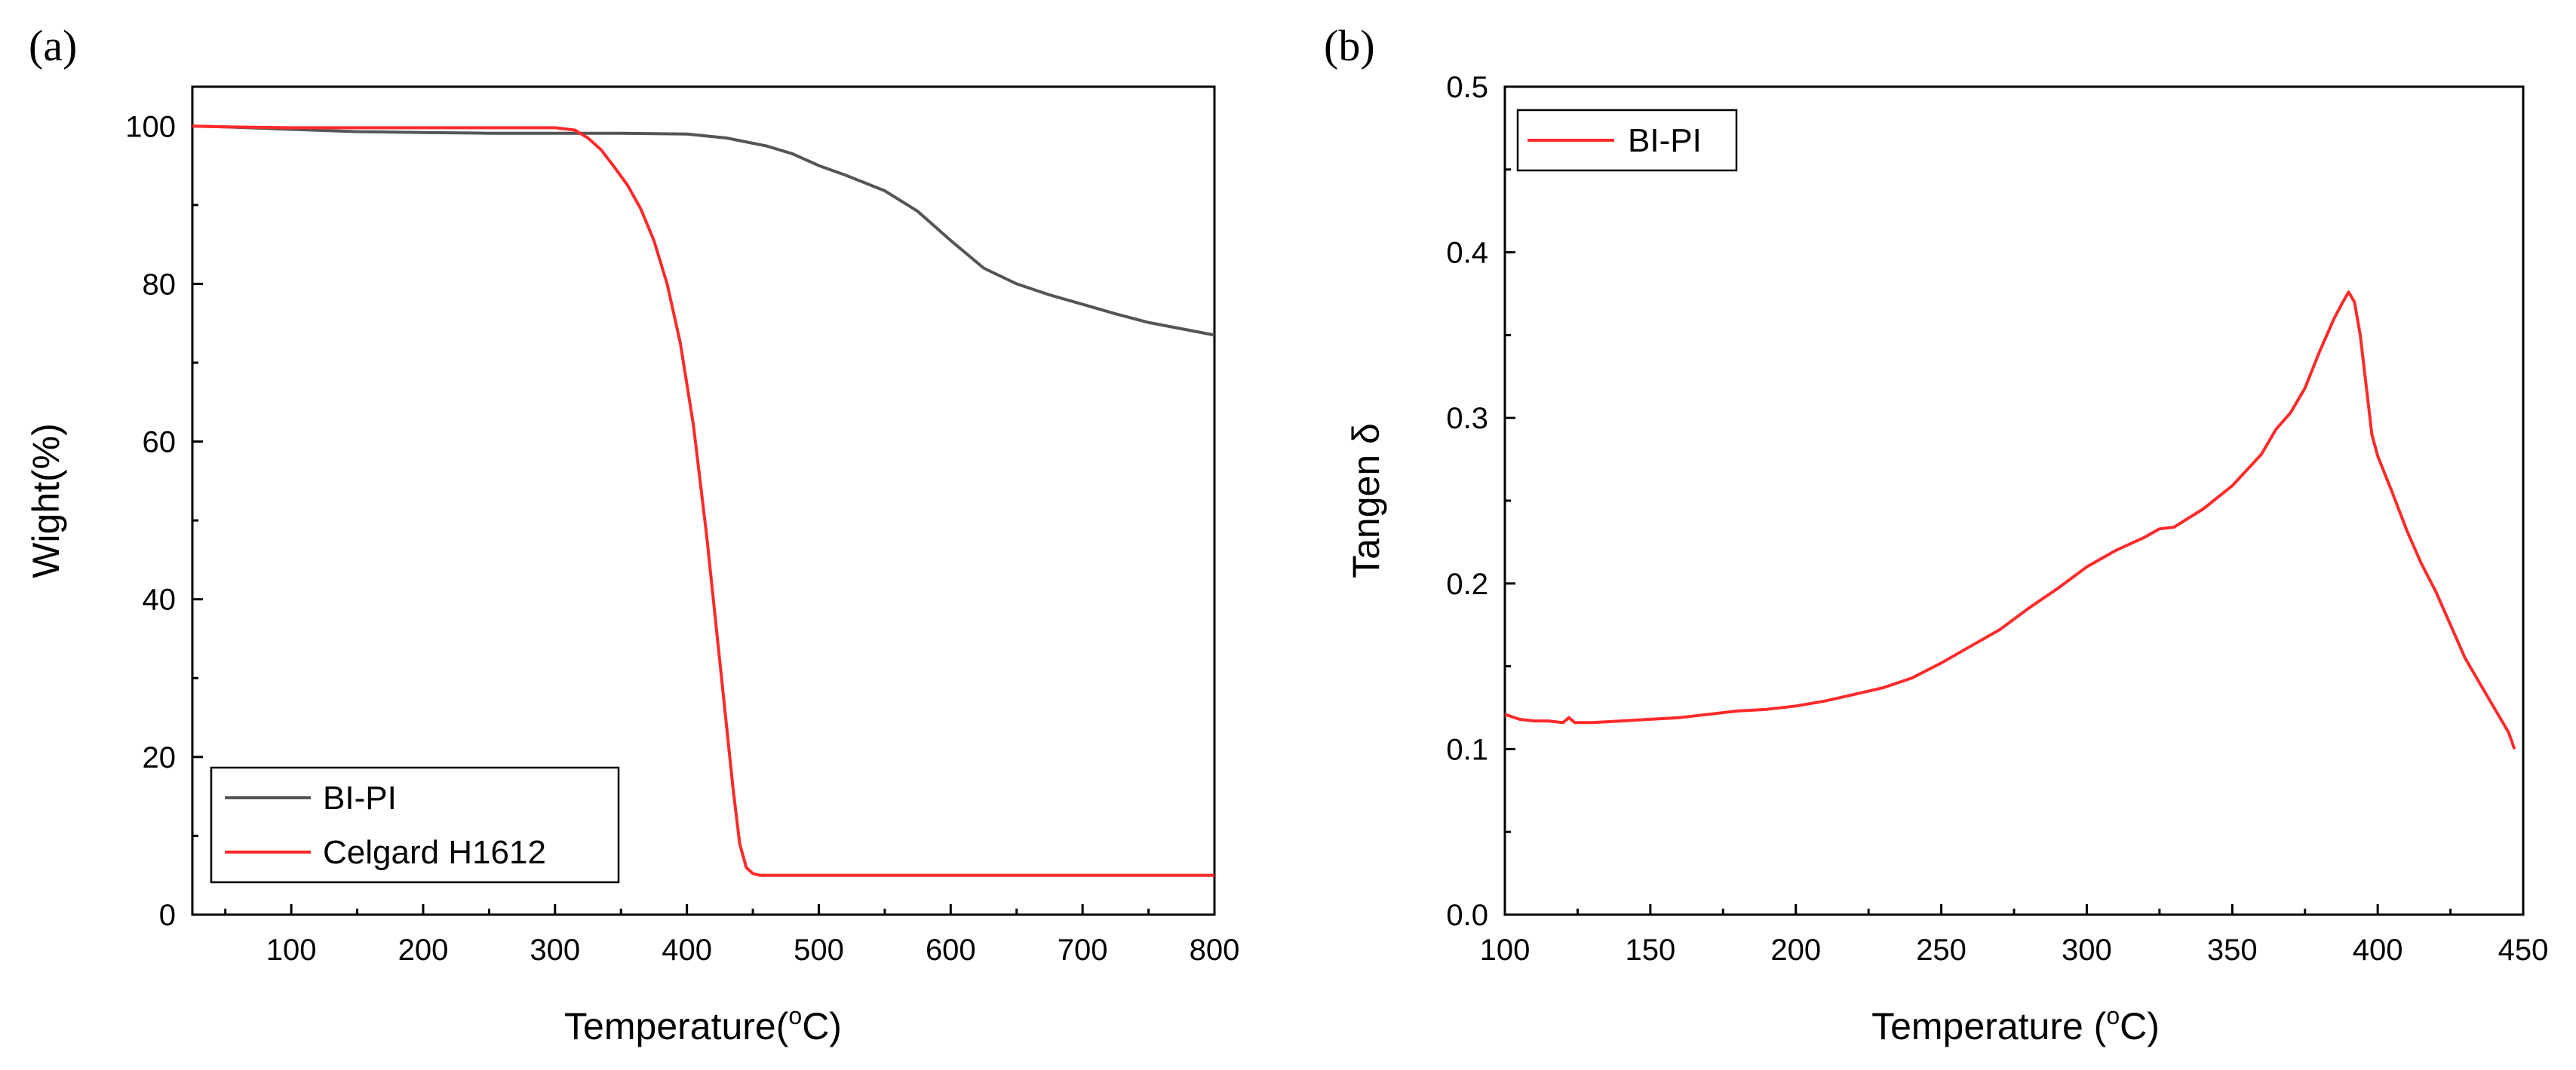 This screenshot has height=1070, width=2576. I want to click on a-y-tick-label: 100, so click(150, 126).